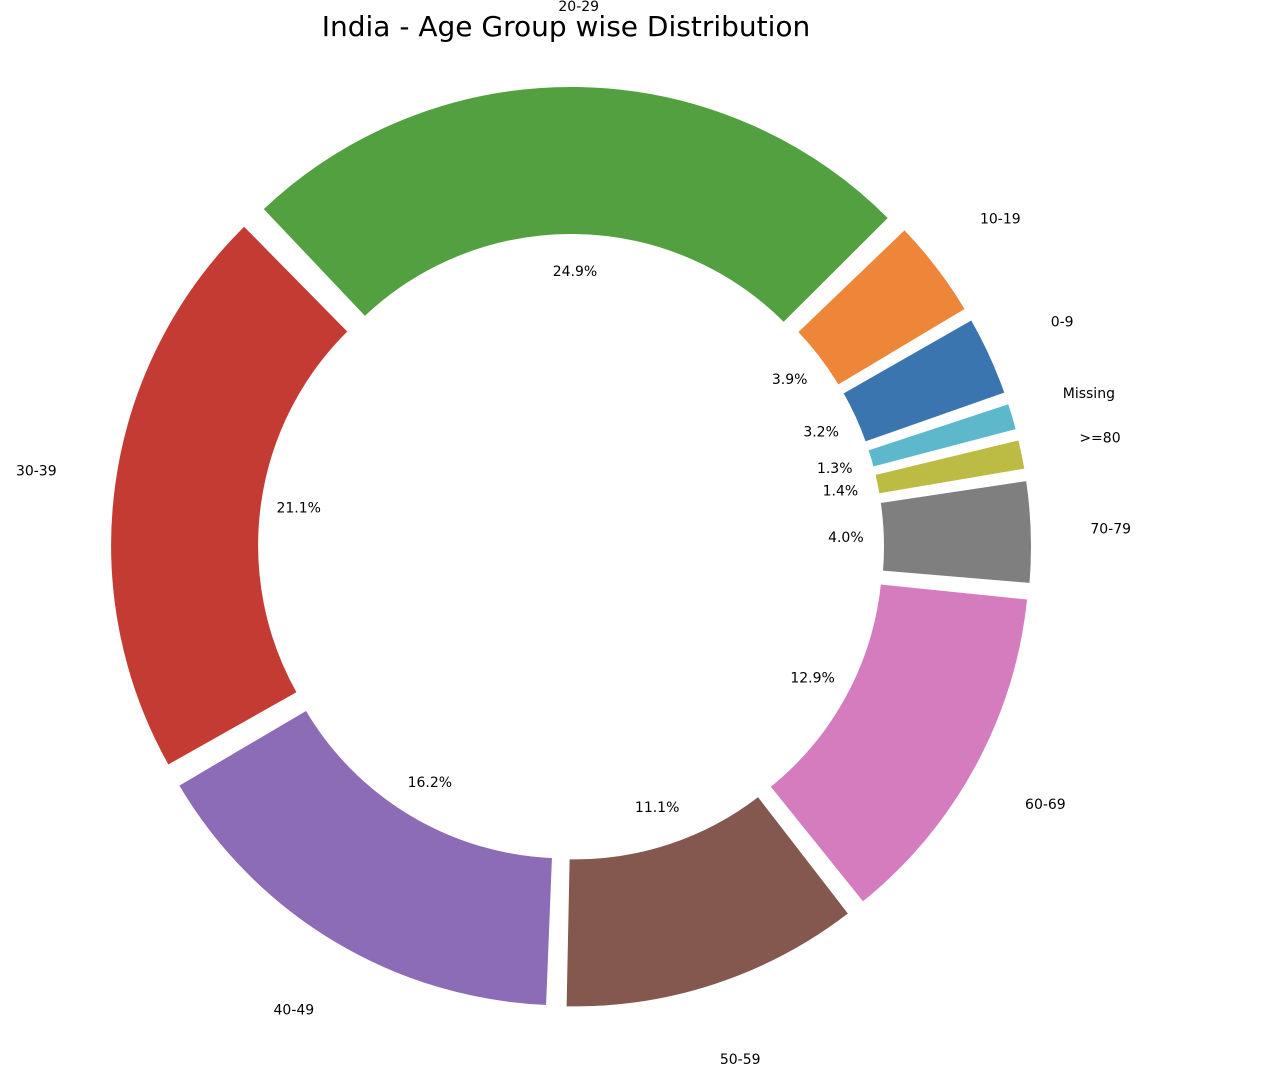 This screenshot has height=1066, width=1280. What do you see at coordinates (1000, 219) in the screenshot?
I see `slice-label: 10-19` at bounding box center [1000, 219].